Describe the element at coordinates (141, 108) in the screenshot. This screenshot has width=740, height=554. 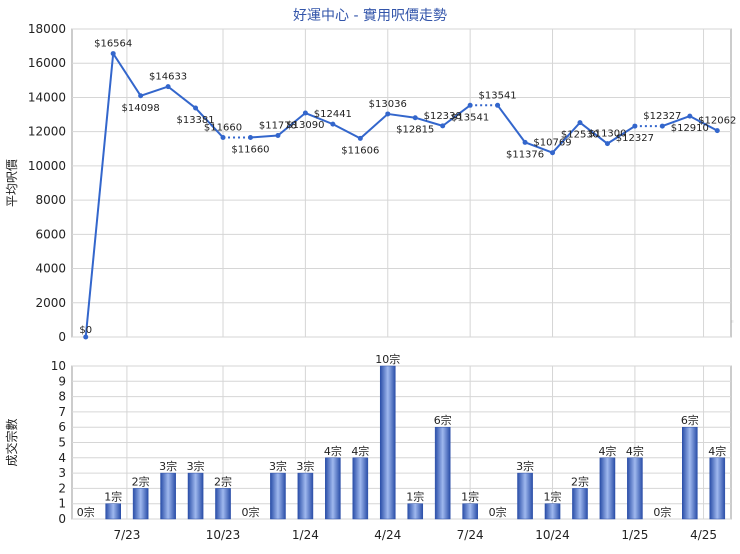
I see `data-label: $14098` at that location.